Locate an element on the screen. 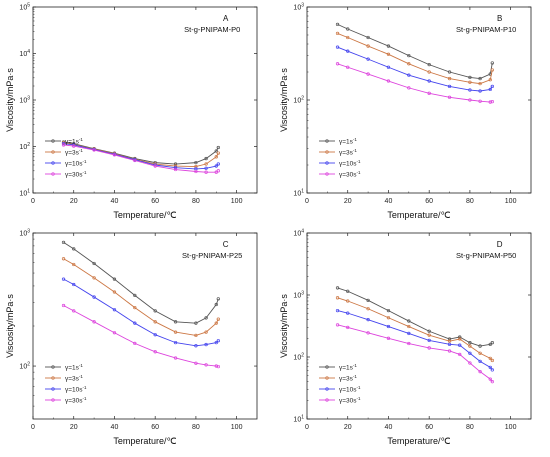  x-tick-label: 80 is located at coordinates (196, 427).